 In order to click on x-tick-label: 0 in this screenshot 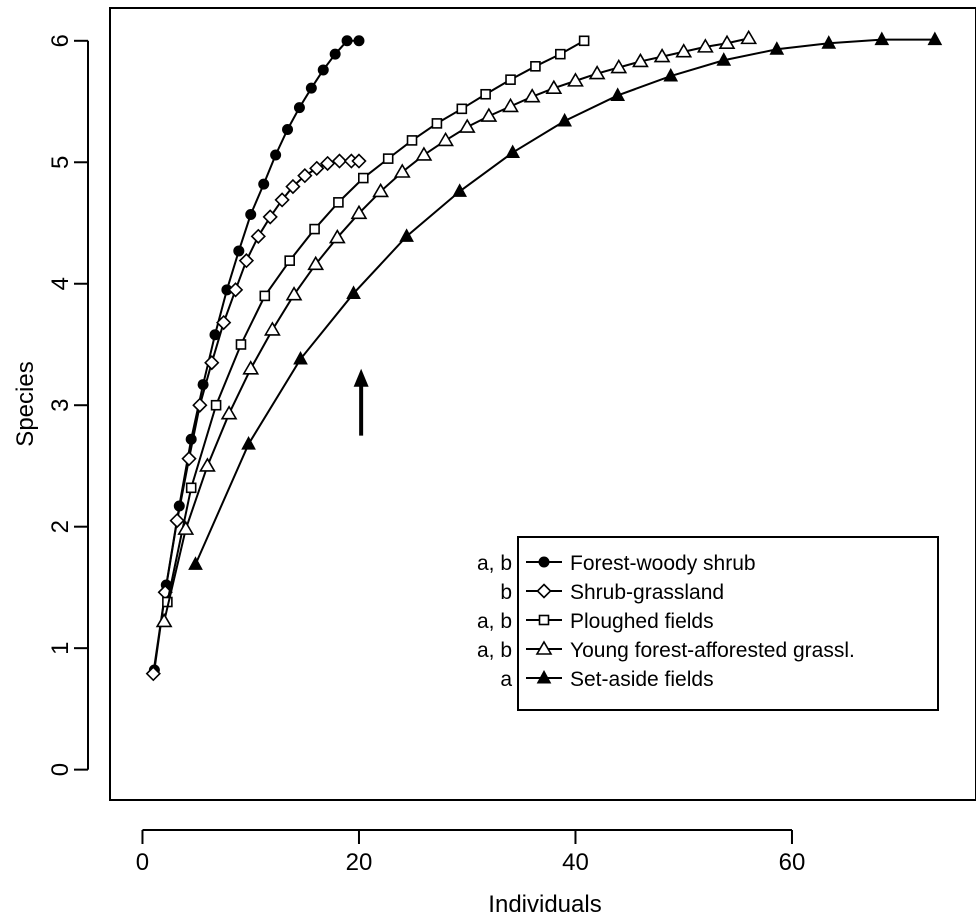, I will do `click(142, 862)`.